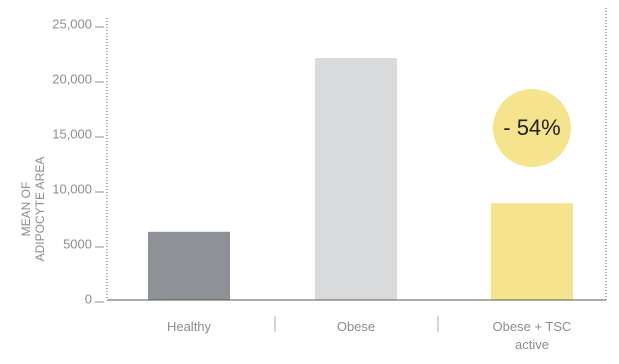 Image resolution: width=619 pixels, height=364 pixels. I want to click on y-tick-label: 10,000, so click(72, 188).